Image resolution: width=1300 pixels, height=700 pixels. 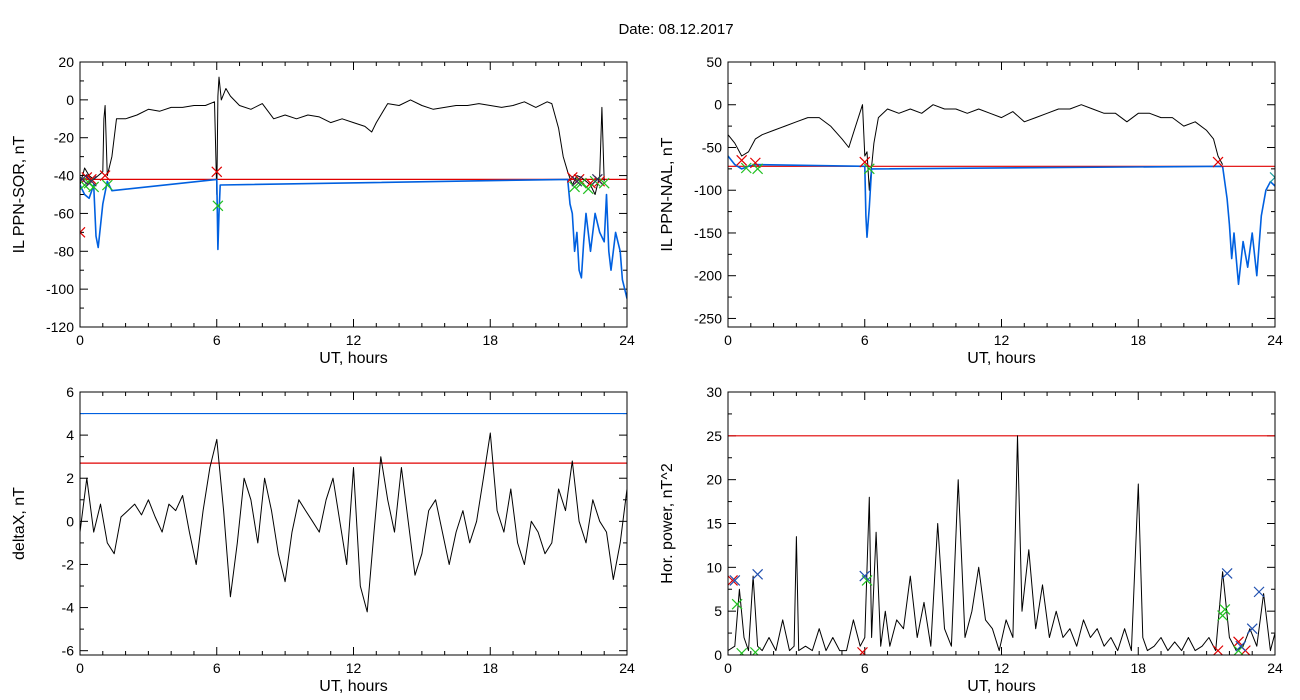 What do you see at coordinates (68, 651) in the screenshot?
I see `y-tick-label: -6` at bounding box center [68, 651].